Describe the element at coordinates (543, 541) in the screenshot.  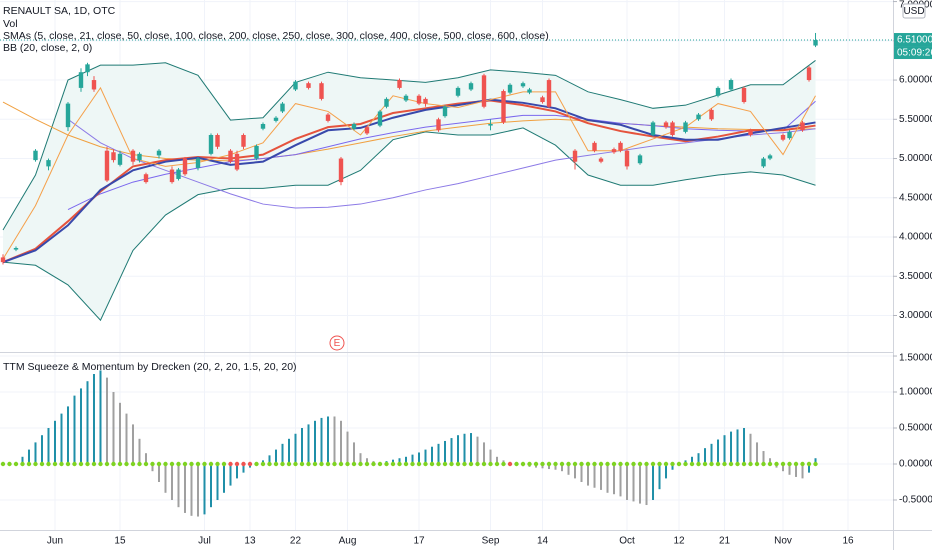
I see `x-tick-label: 14` at that location.